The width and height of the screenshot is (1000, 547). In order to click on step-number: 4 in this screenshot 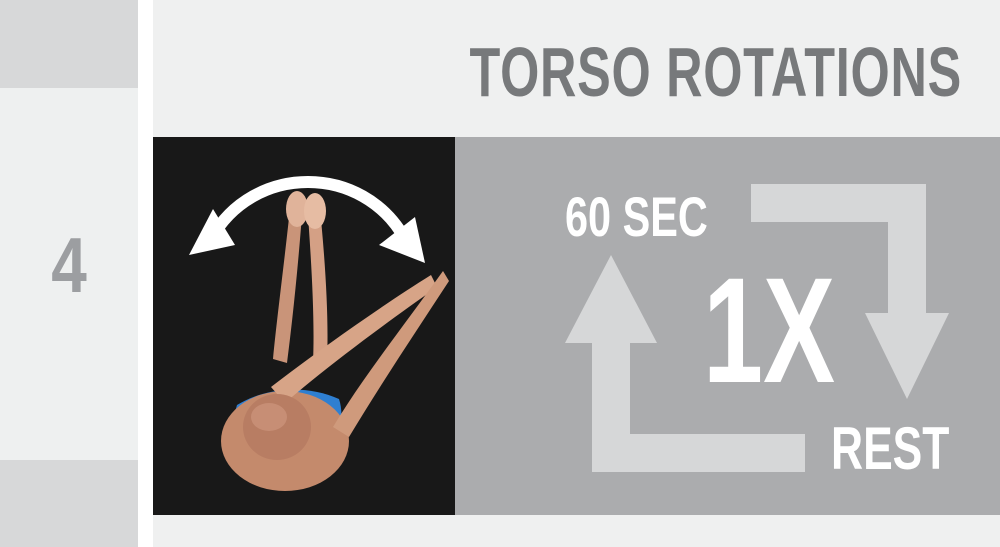, I will do `click(69, 265)`.